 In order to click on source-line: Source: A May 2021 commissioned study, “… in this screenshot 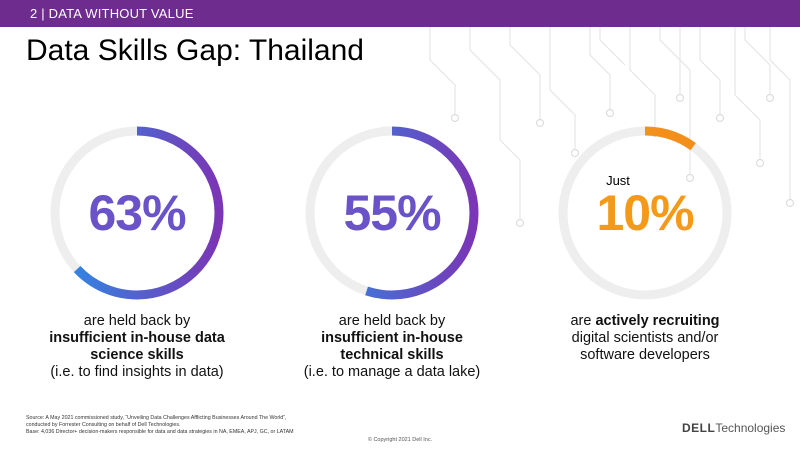, I will do `click(156, 418)`.